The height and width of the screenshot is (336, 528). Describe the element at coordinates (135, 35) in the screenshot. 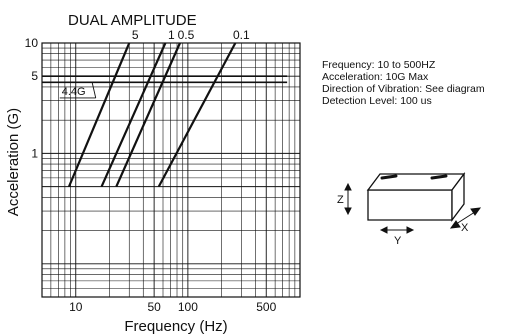

I see `series-label-5: 5` at that location.